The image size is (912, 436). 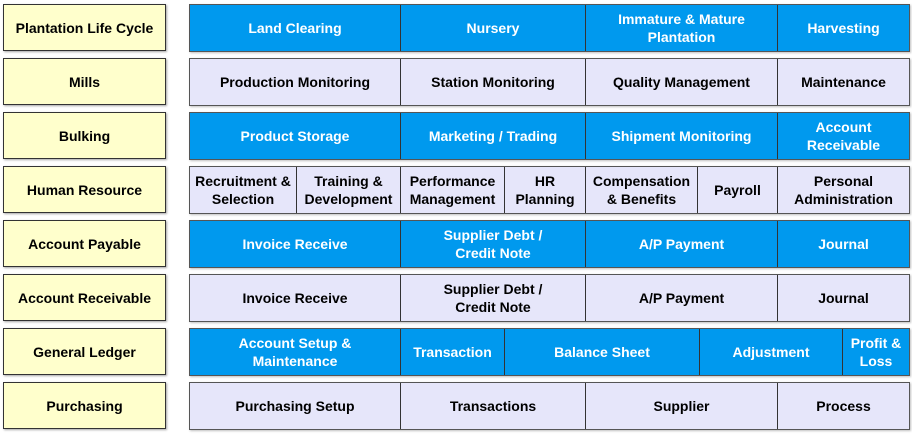 I want to click on module-cell: Compensation & Benefits, so click(x=641, y=190).